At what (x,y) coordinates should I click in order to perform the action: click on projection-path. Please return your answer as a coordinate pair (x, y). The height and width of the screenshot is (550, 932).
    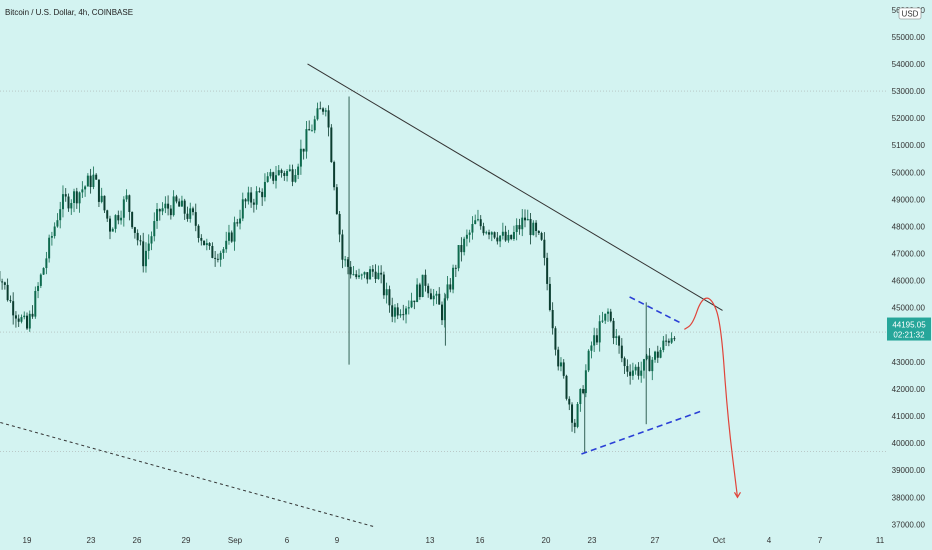
    Looking at the image, I should click on (711, 397).